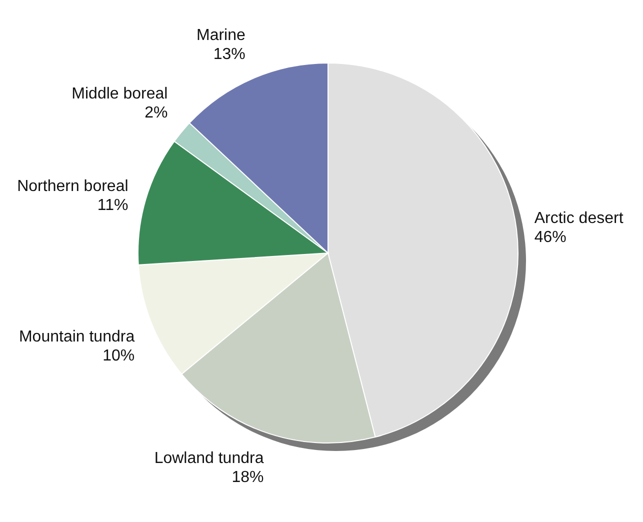  I want to click on slice-label: Marine, so click(221, 35).